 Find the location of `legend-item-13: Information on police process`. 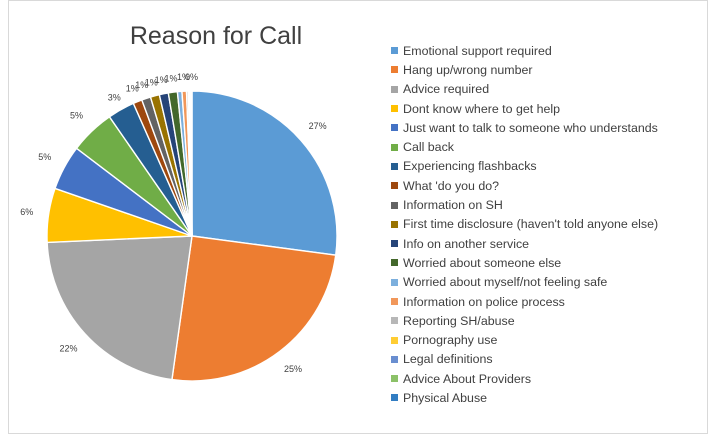

legend-item-13: Information on police process is located at coordinates (524, 301).